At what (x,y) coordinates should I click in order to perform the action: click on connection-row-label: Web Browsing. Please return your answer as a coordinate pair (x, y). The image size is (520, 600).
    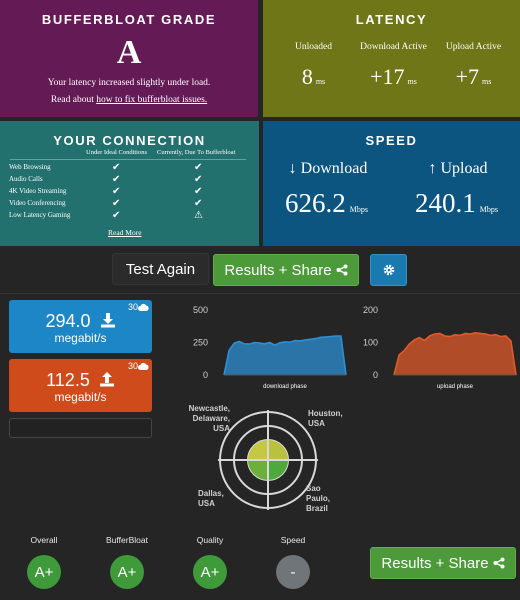
    Looking at the image, I should click on (30, 167).